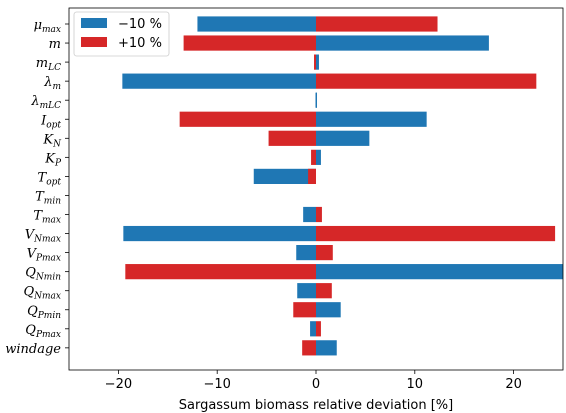 Image resolution: width=566 pixels, height=413 pixels. Describe the element at coordinates (219, 233) in the screenshot. I see `bar-series1-cat12` at that location.